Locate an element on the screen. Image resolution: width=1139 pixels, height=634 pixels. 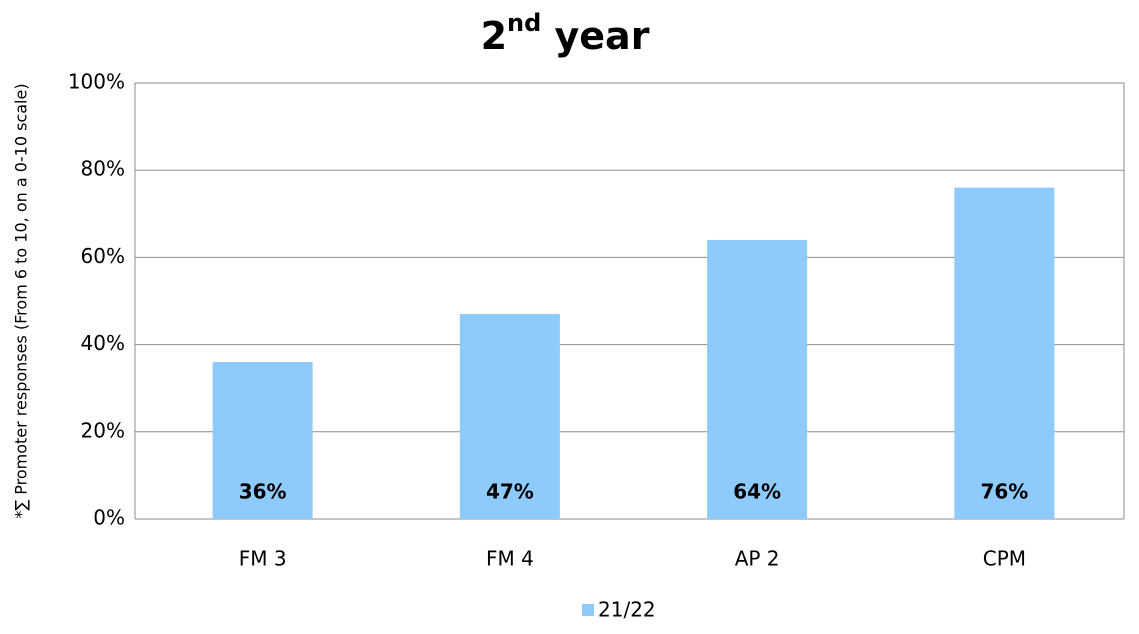
y-tick-label: 60% is located at coordinates (103, 256).